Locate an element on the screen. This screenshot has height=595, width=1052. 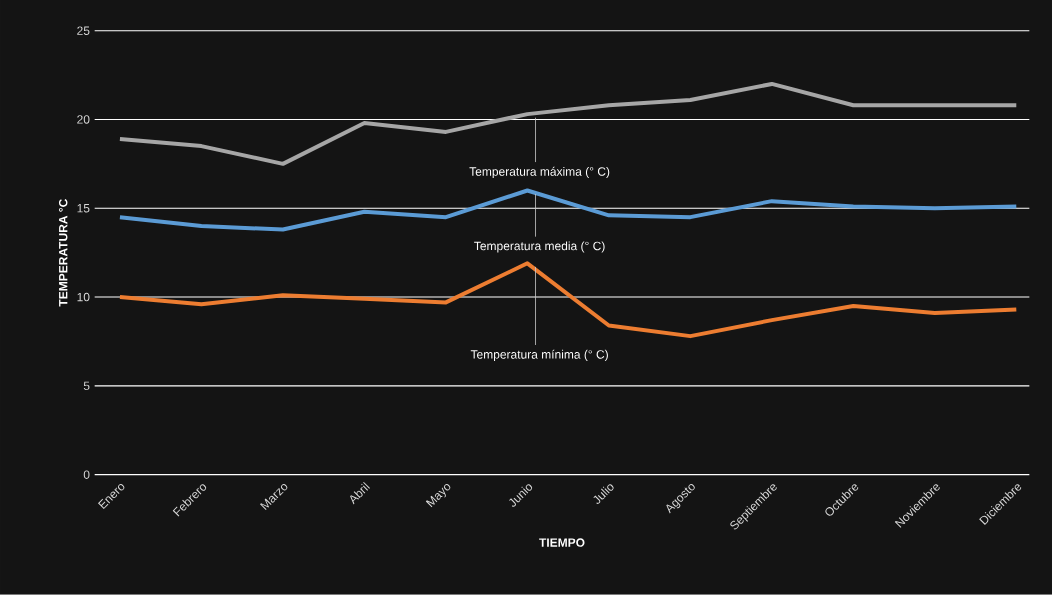
y-tick-label: 0 is located at coordinates (86, 475).